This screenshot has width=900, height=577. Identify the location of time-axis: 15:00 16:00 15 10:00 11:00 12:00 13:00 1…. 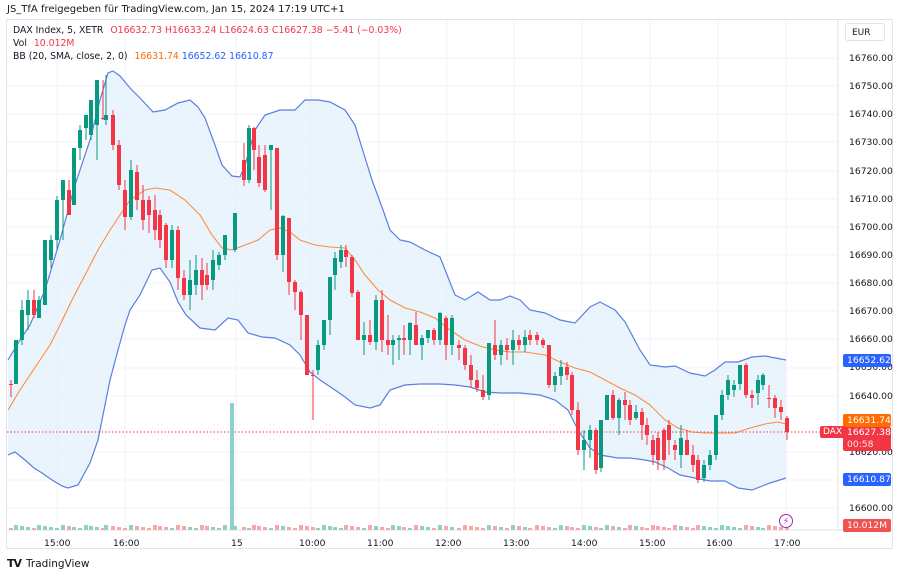
(422, 543).